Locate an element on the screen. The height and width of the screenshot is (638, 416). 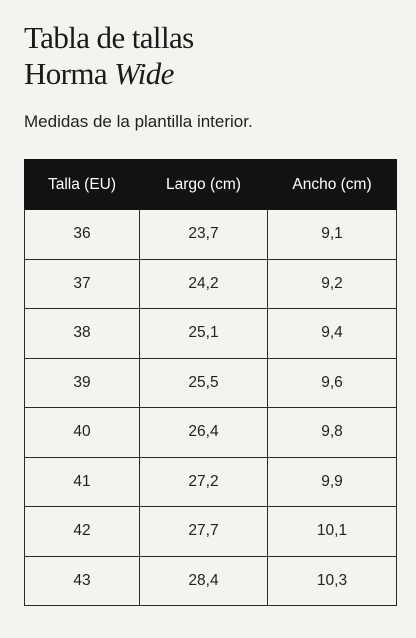
table-row: 37 24,2 9,2 is located at coordinates (210, 283).